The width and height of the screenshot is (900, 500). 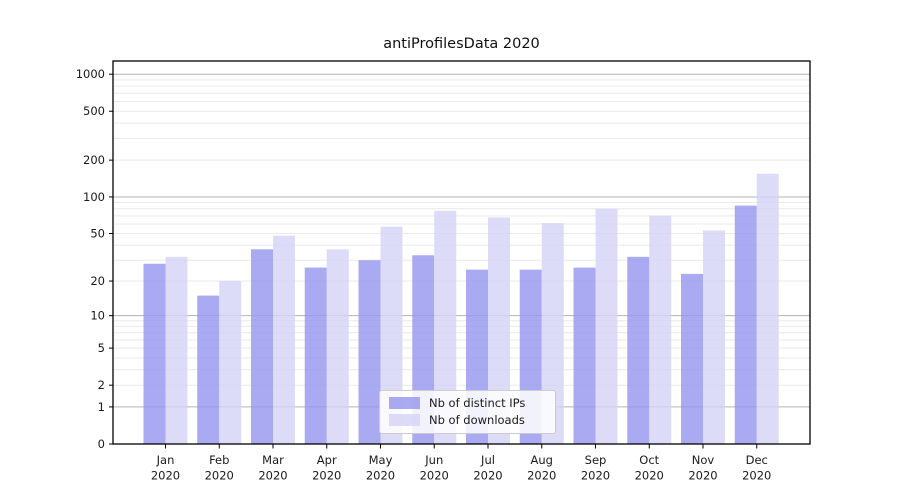 What do you see at coordinates (97, 316) in the screenshot?
I see `y-tick-label: 10` at bounding box center [97, 316].